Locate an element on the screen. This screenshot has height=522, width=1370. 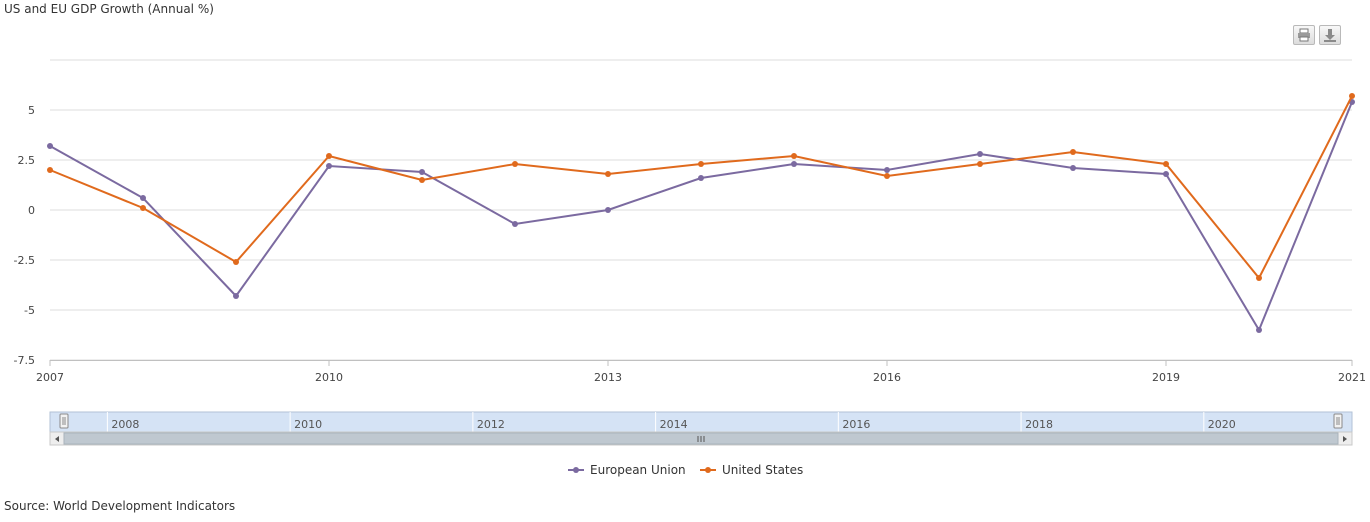
printer-icon is located at coordinates (1304, 35).